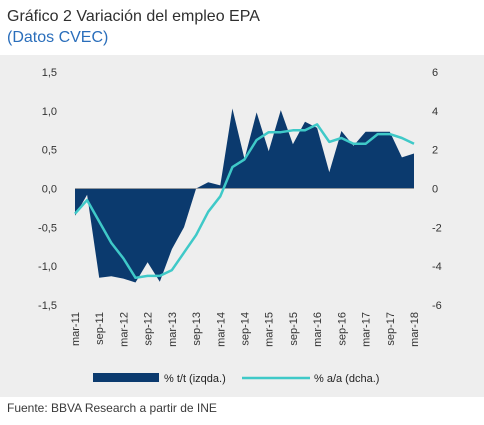 This screenshot has width=484, height=425. I want to click on right-axis-tick-label: -6, so click(437, 306).